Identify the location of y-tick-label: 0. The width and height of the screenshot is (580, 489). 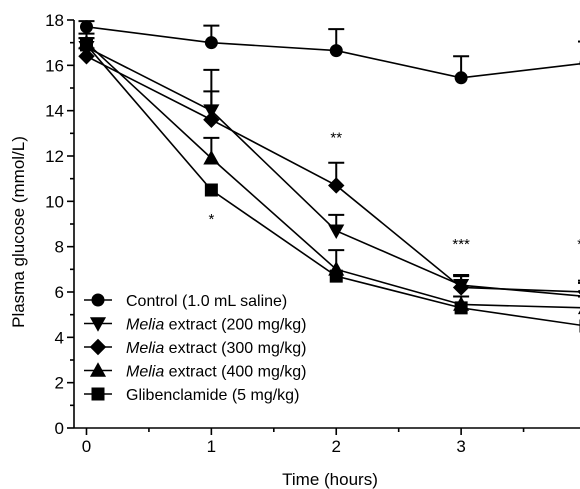
(59, 428).